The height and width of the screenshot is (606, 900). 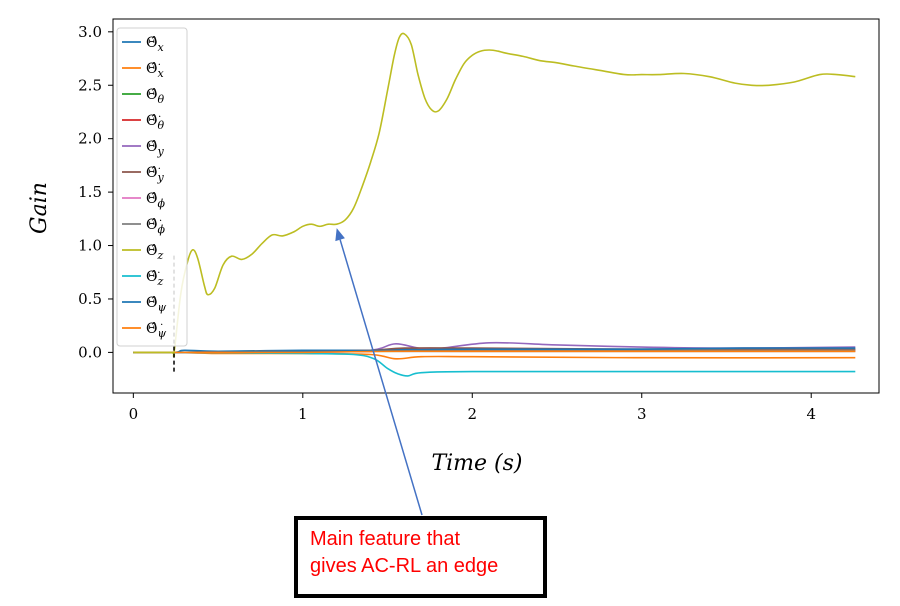 What do you see at coordinates (154, 278) in the screenshot?
I see `legend-entry: Θ̂z·` at bounding box center [154, 278].